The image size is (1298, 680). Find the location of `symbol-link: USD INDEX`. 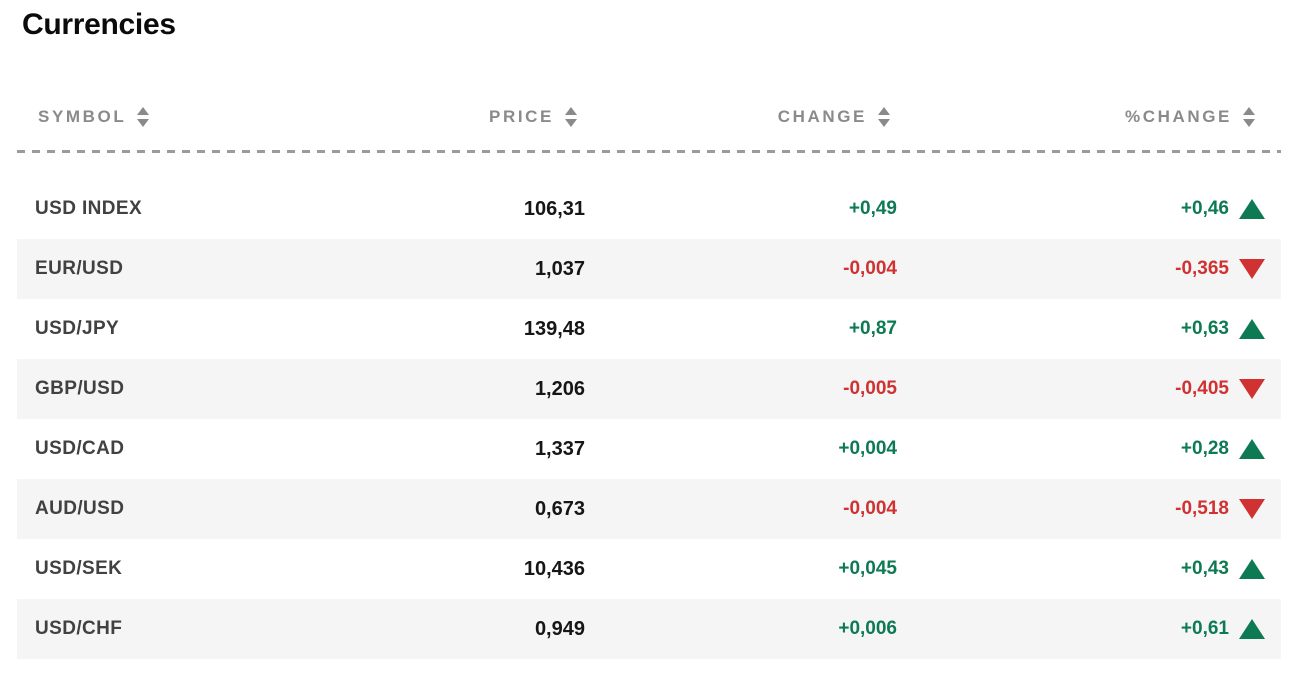

symbol-link: USD INDEX is located at coordinates (89, 208).